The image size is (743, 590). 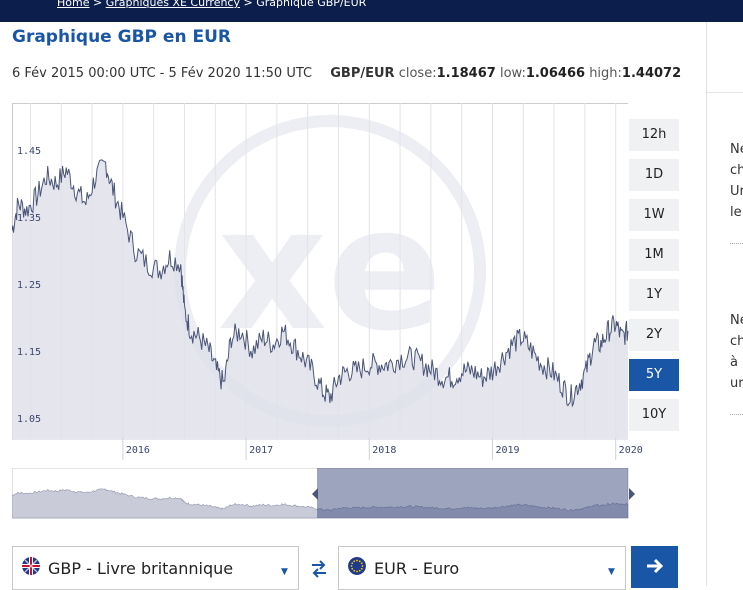 I want to click on navigator-right-handle-icon, so click(x=632, y=494).